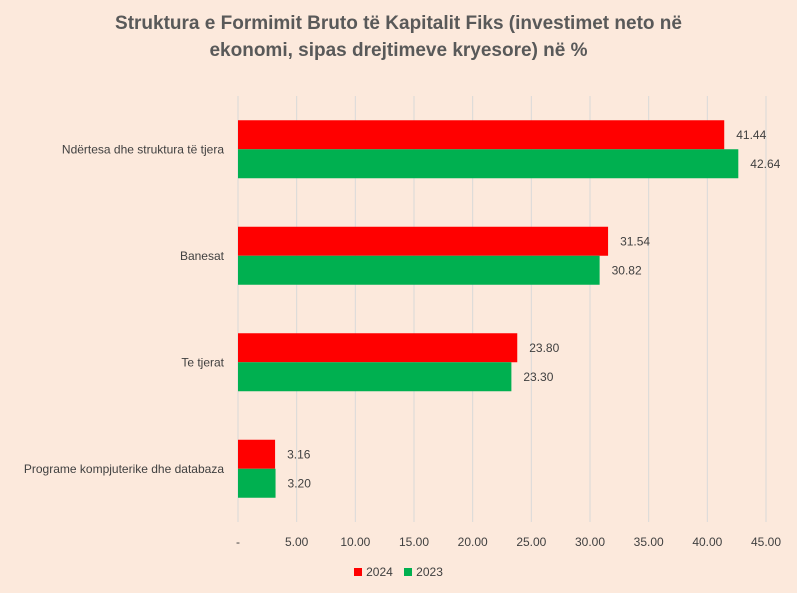  What do you see at coordinates (299, 454) in the screenshot?
I see `data-label-2024-3: 3.16` at bounding box center [299, 454].